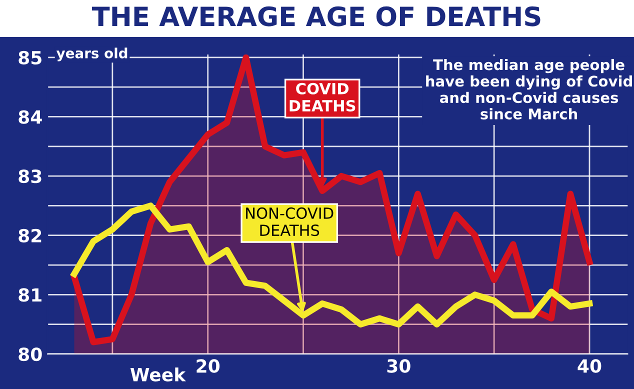 This screenshot has height=389, width=634. Describe the element at coordinates (30, 57) in the screenshot. I see `y-tick-label: 85` at that location.